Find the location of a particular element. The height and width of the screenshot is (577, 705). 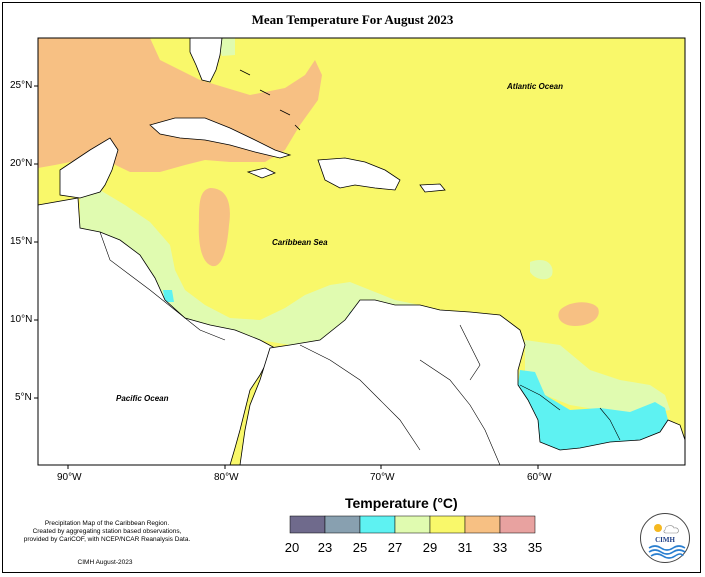

jamaica is located at coordinates (261, 173).